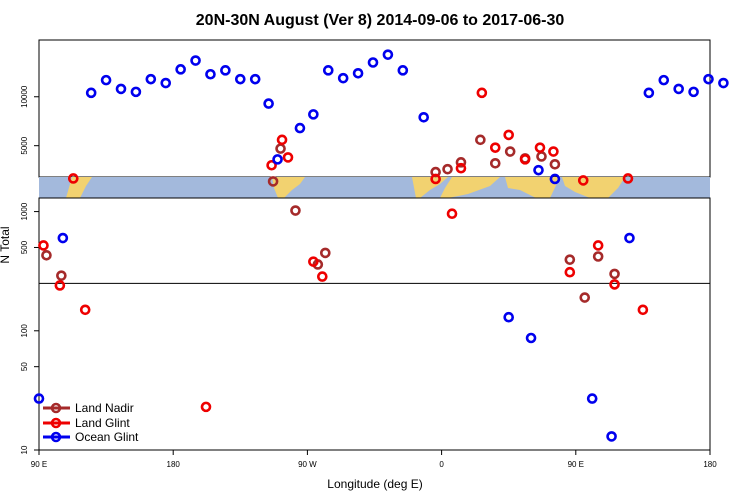 The width and height of the screenshot is (750, 500). I want to click on y-tick-label: 10, so click(24, 449).